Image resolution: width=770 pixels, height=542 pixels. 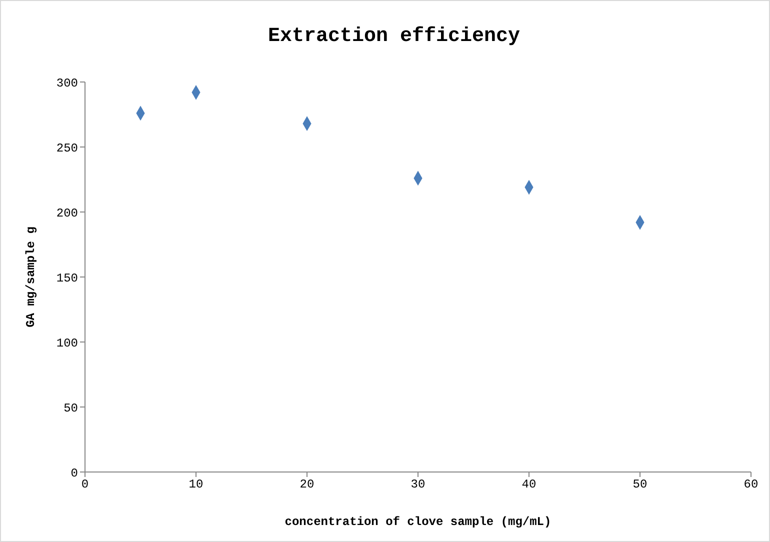 I want to click on x-tick-label: 10, so click(x=196, y=485).